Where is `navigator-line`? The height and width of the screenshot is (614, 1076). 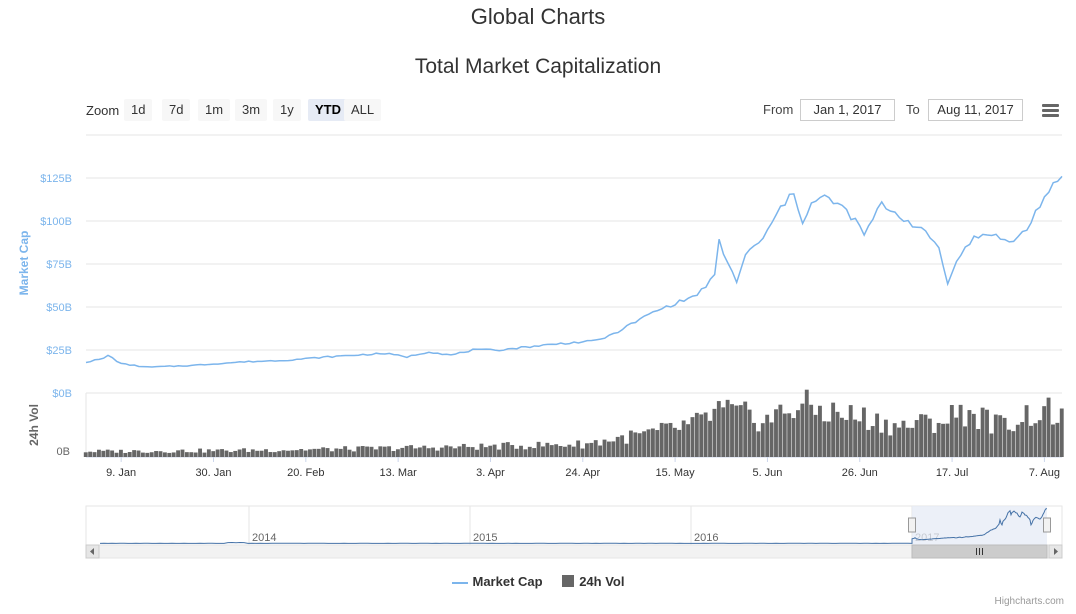 navigator-line is located at coordinates (573, 526).